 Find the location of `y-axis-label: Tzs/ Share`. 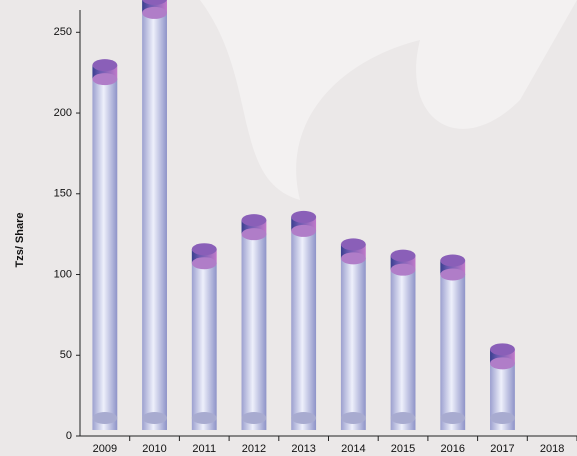

y-axis-label: Tzs/ Share is located at coordinates (20, 239).